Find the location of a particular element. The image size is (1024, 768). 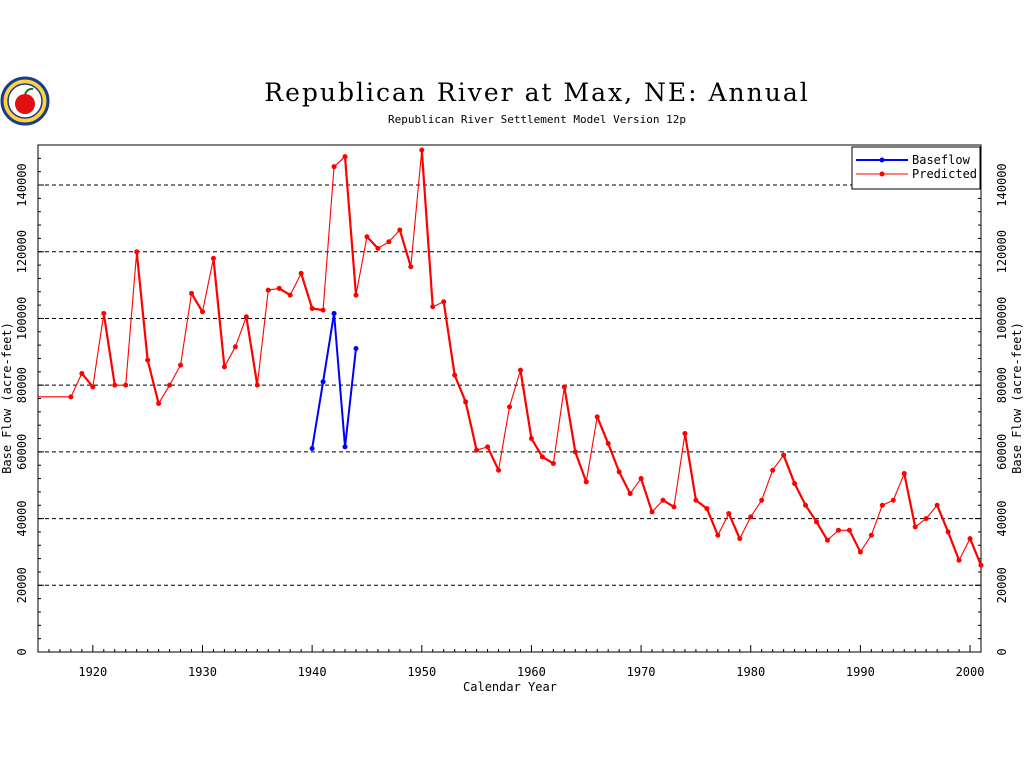

y-tick-label-left: 140000 is located at coordinates (22, 184).